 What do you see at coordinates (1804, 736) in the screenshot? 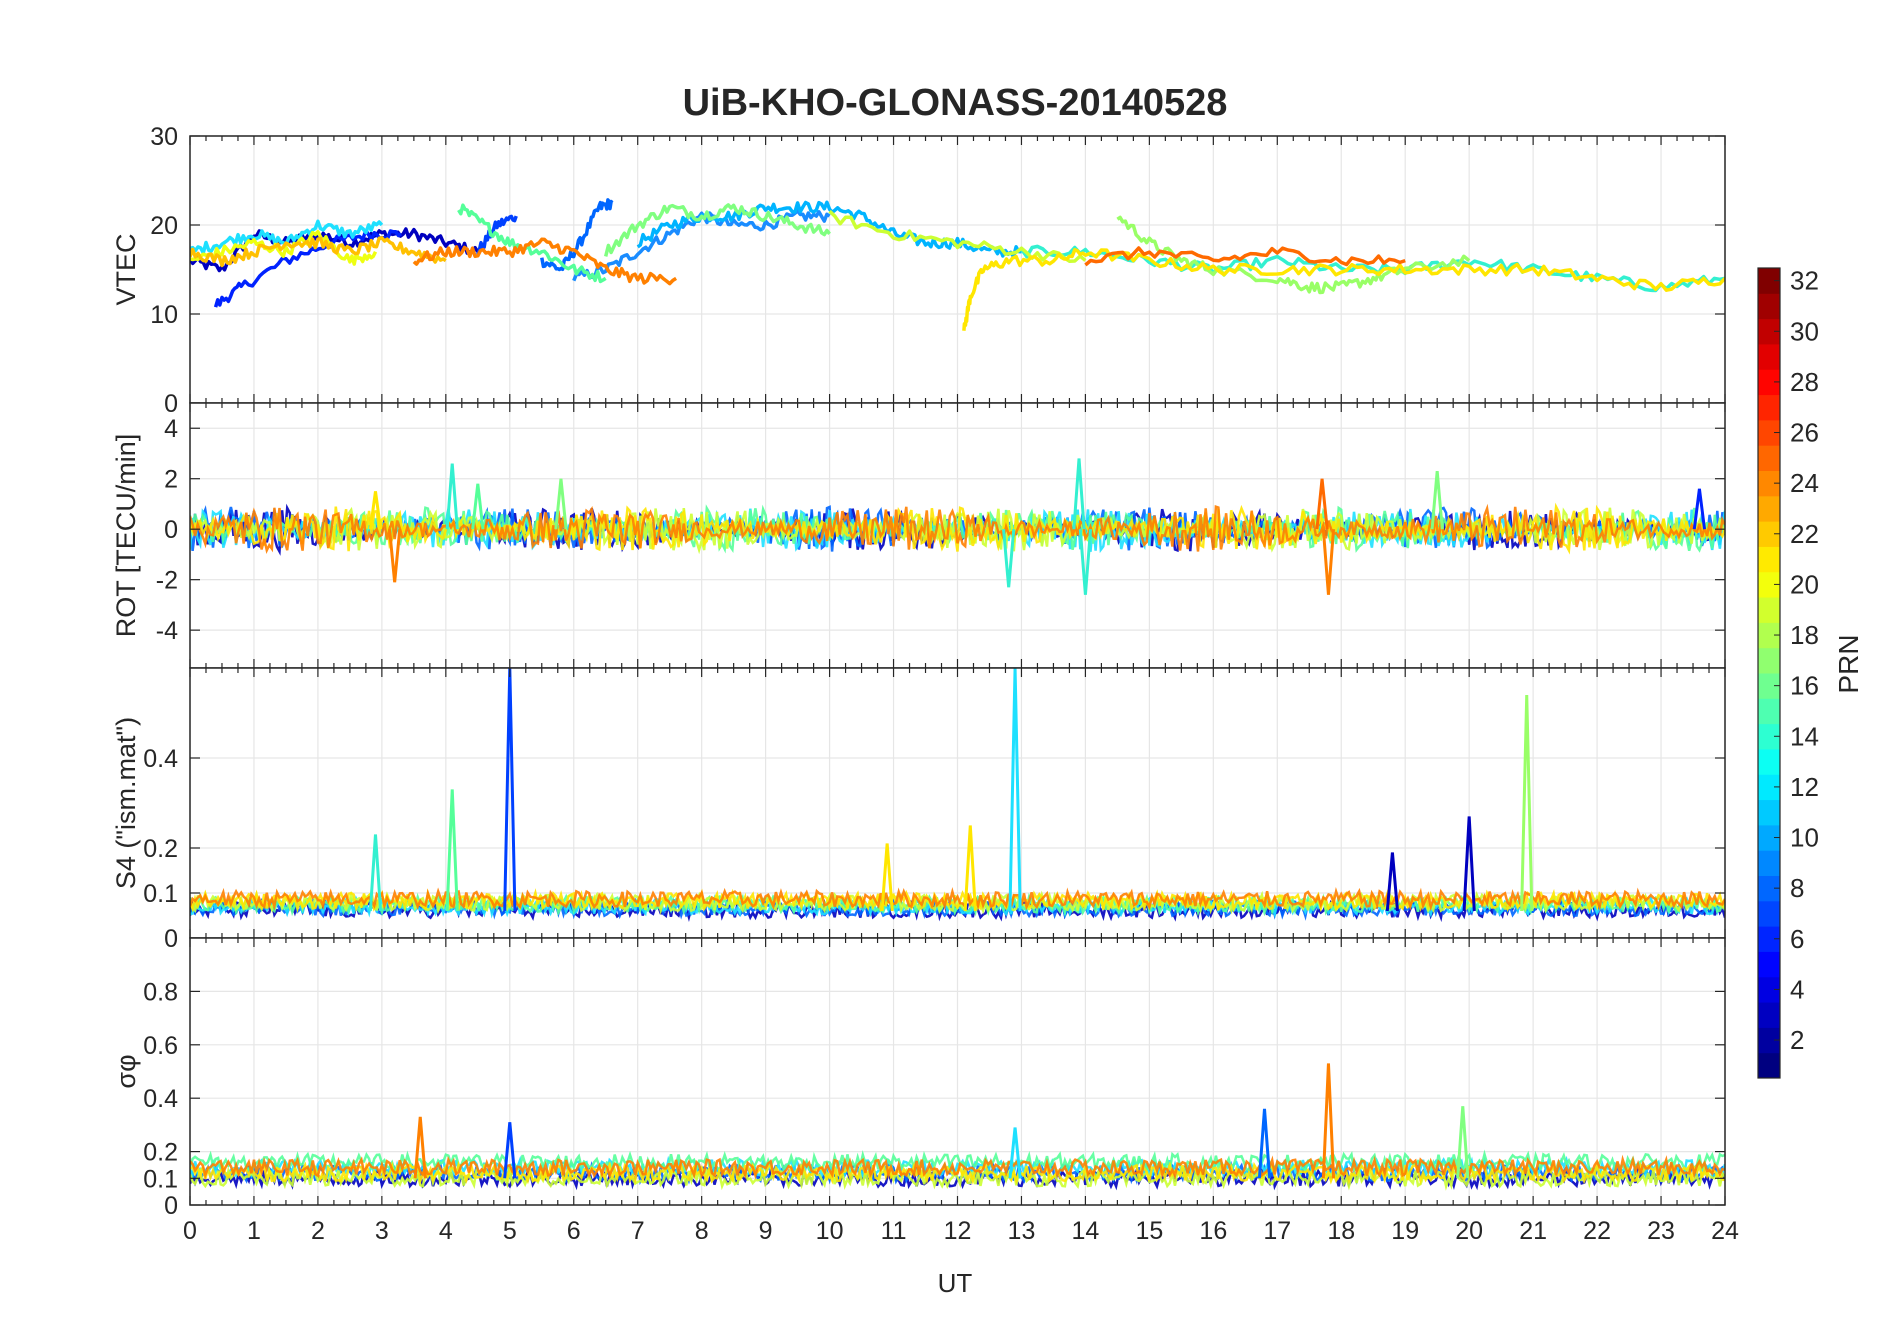
I see `colorbar-tick-label: 14` at bounding box center [1804, 736].